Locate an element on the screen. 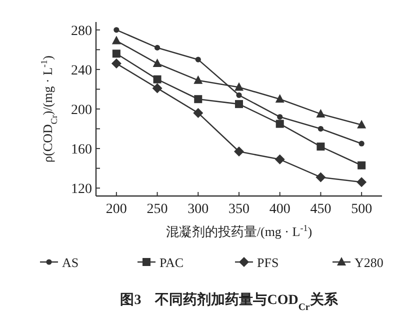  x-tick-label: 400 is located at coordinates (279, 209).